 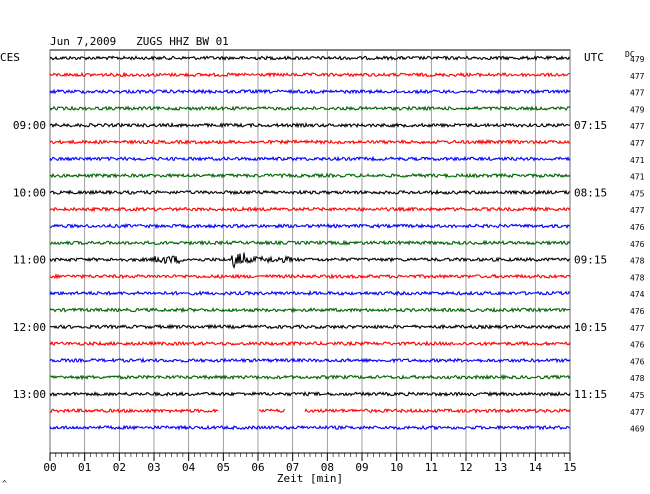 What do you see at coordinates (361, 467) in the screenshot?
I see `x-tick-label-09: 09` at bounding box center [361, 467].